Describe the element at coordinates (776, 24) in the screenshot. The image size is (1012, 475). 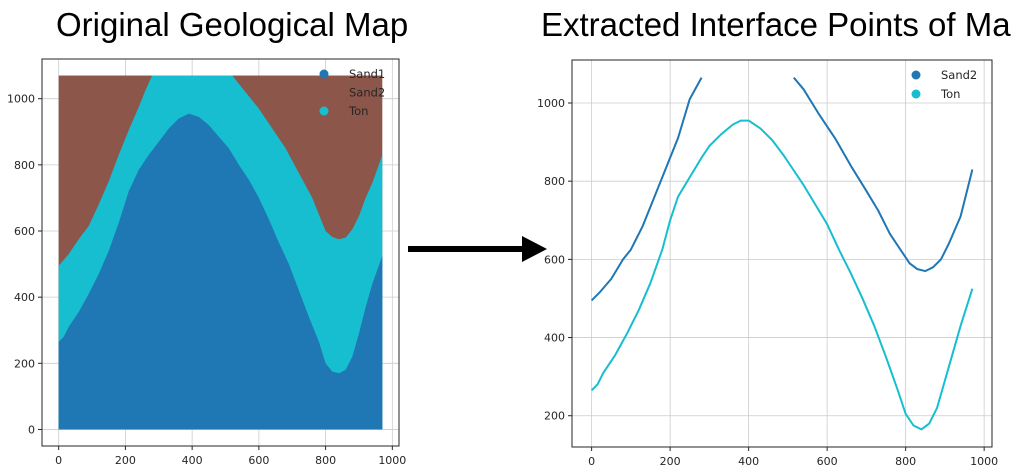
I see `right-chart-title: Extracted Interface Points of Map` at that location.